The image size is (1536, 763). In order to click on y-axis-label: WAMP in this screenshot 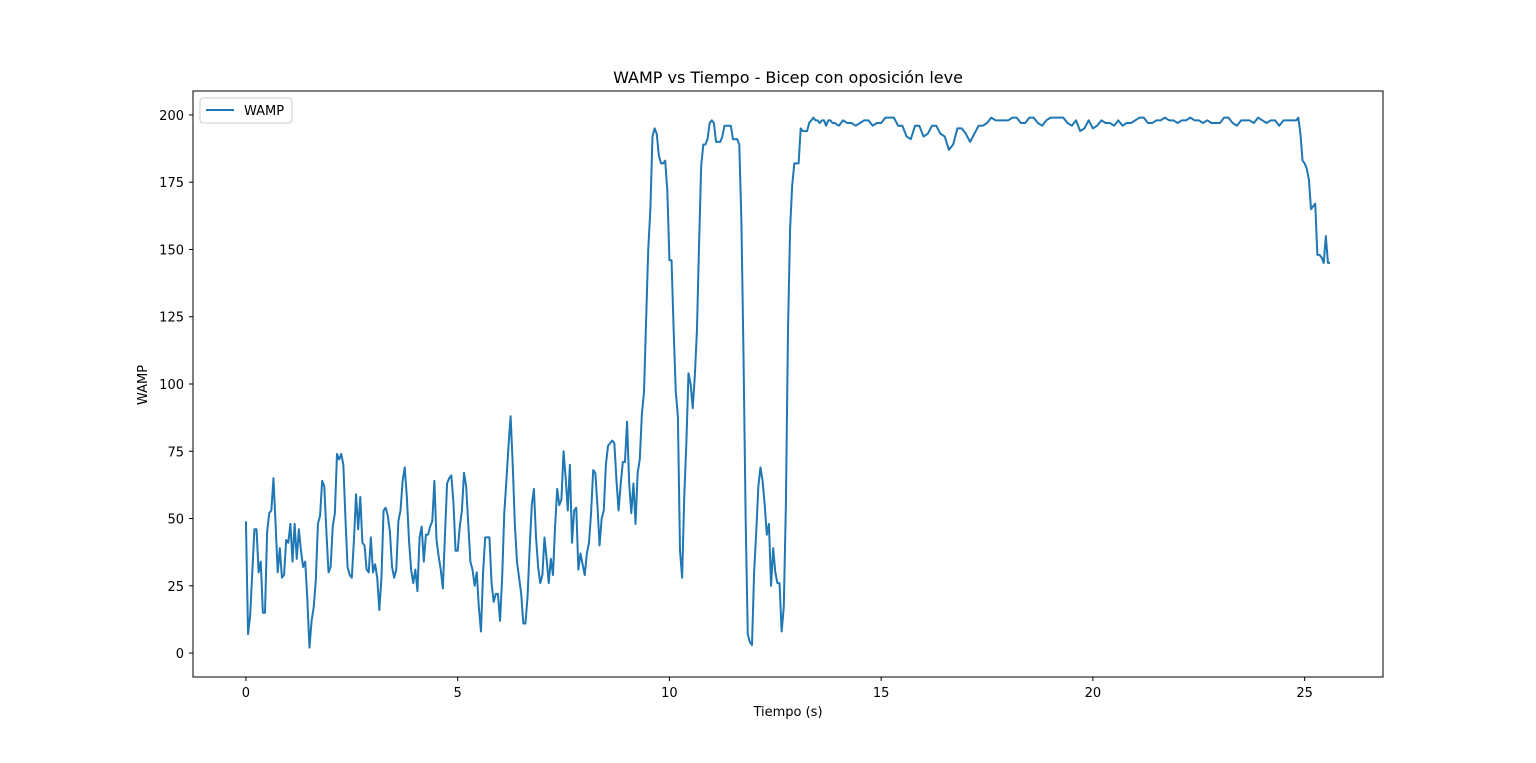, I will do `click(143, 385)`.